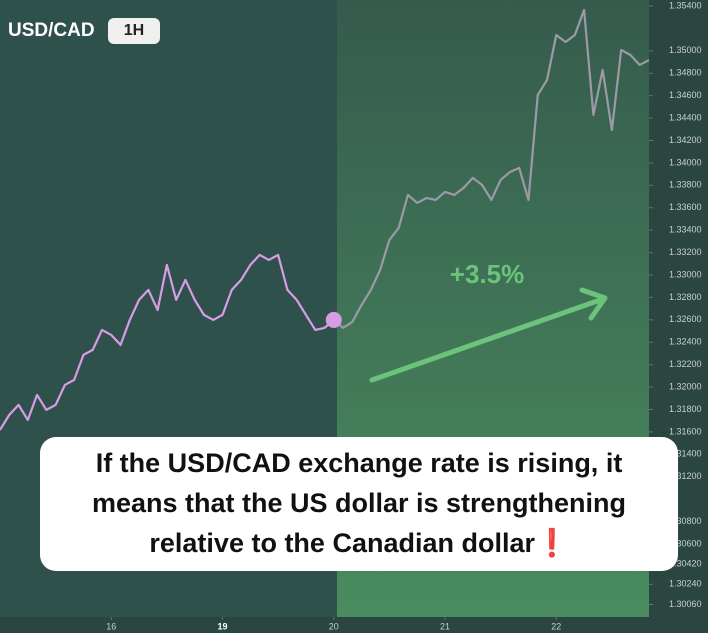  I want to click on arrow-head, so click(593, 304).